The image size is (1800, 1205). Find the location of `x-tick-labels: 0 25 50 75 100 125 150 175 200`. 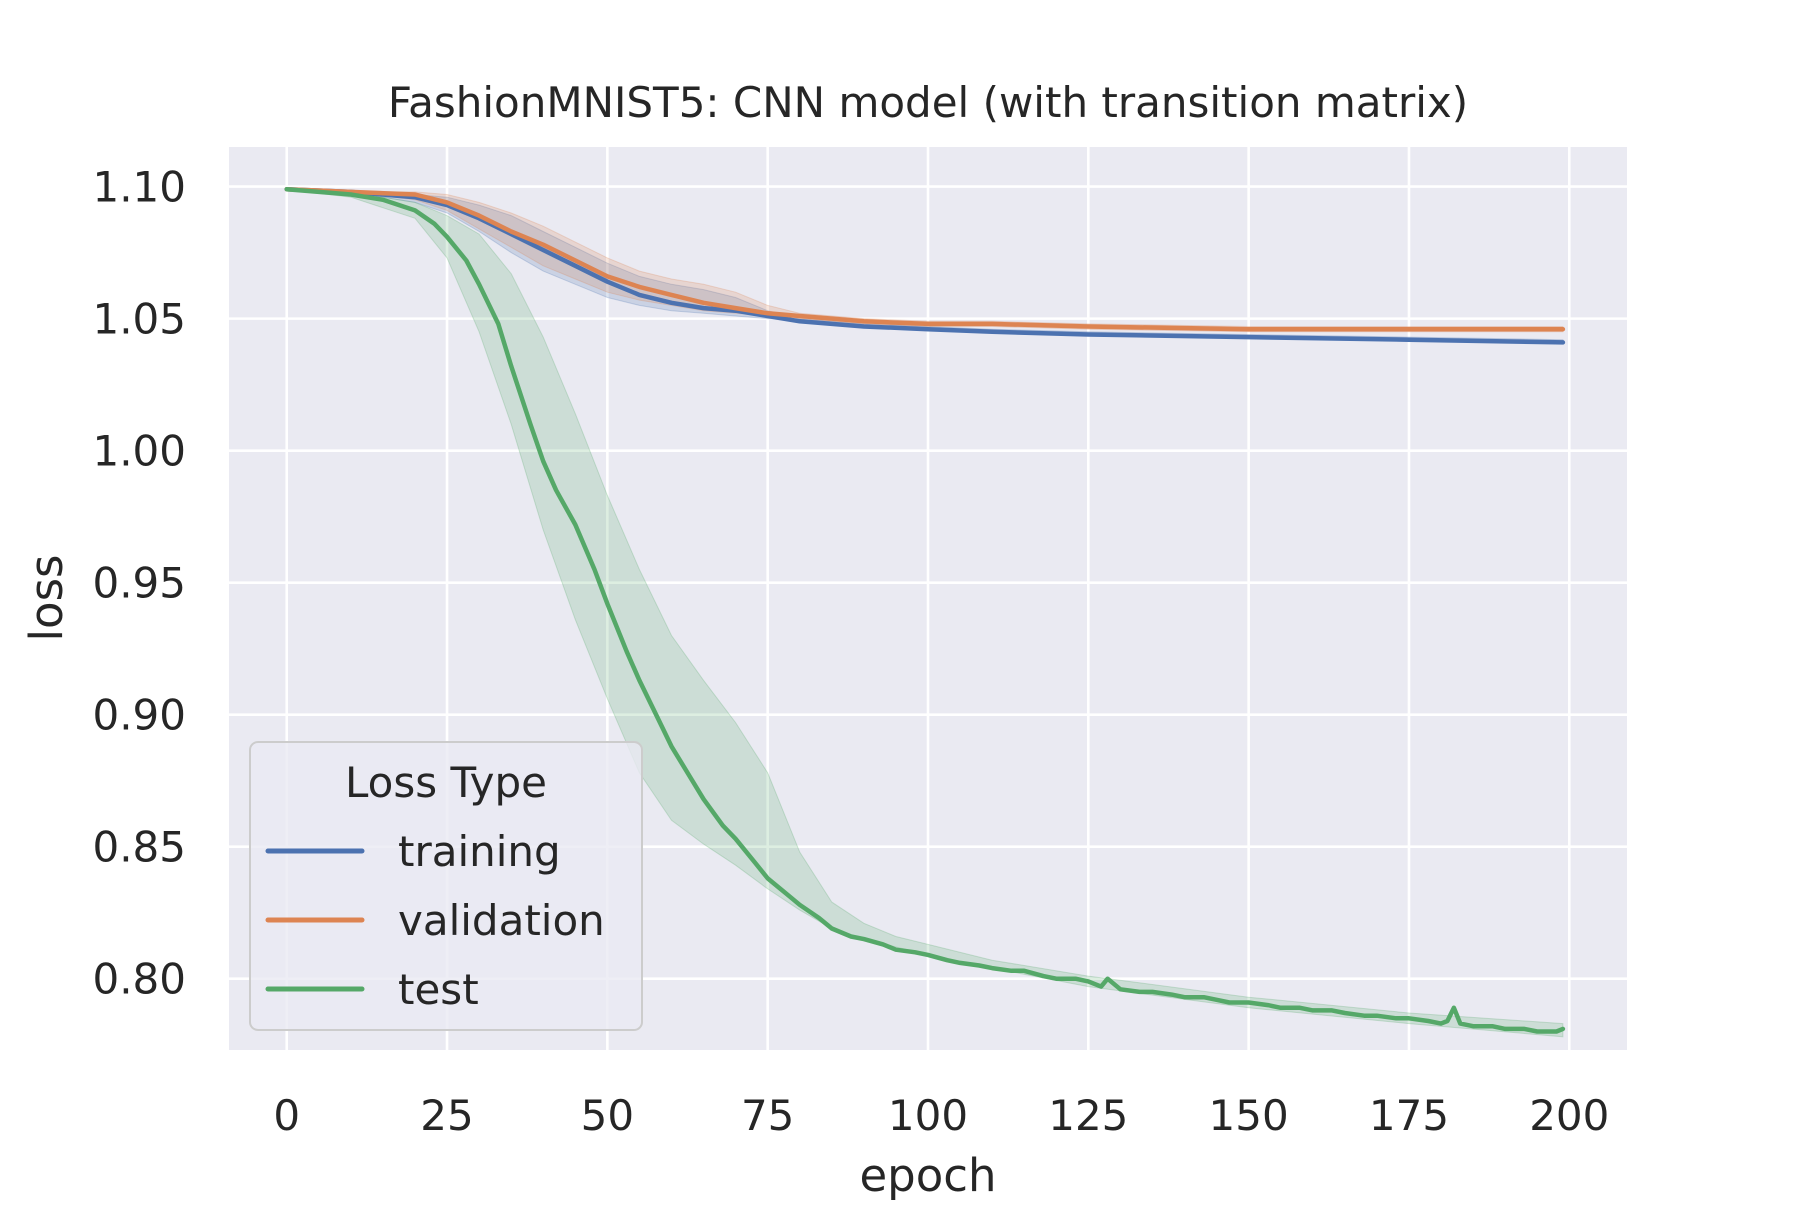

x-tick-labels: 0 25 50 75 100 125 150 175 200 is located at coordinates (941, 1115).